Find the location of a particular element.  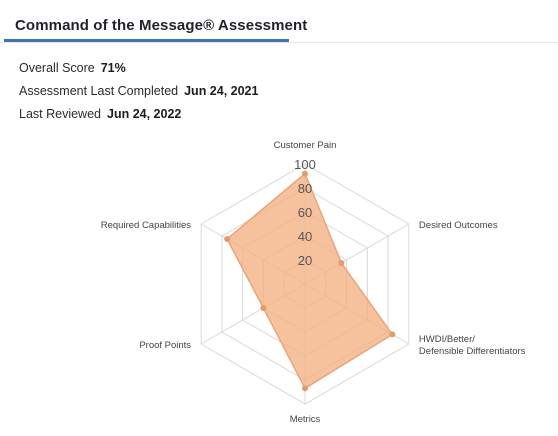

last-reviewed-value: Jun 24, 2022 is located at coordinates (144, 114).